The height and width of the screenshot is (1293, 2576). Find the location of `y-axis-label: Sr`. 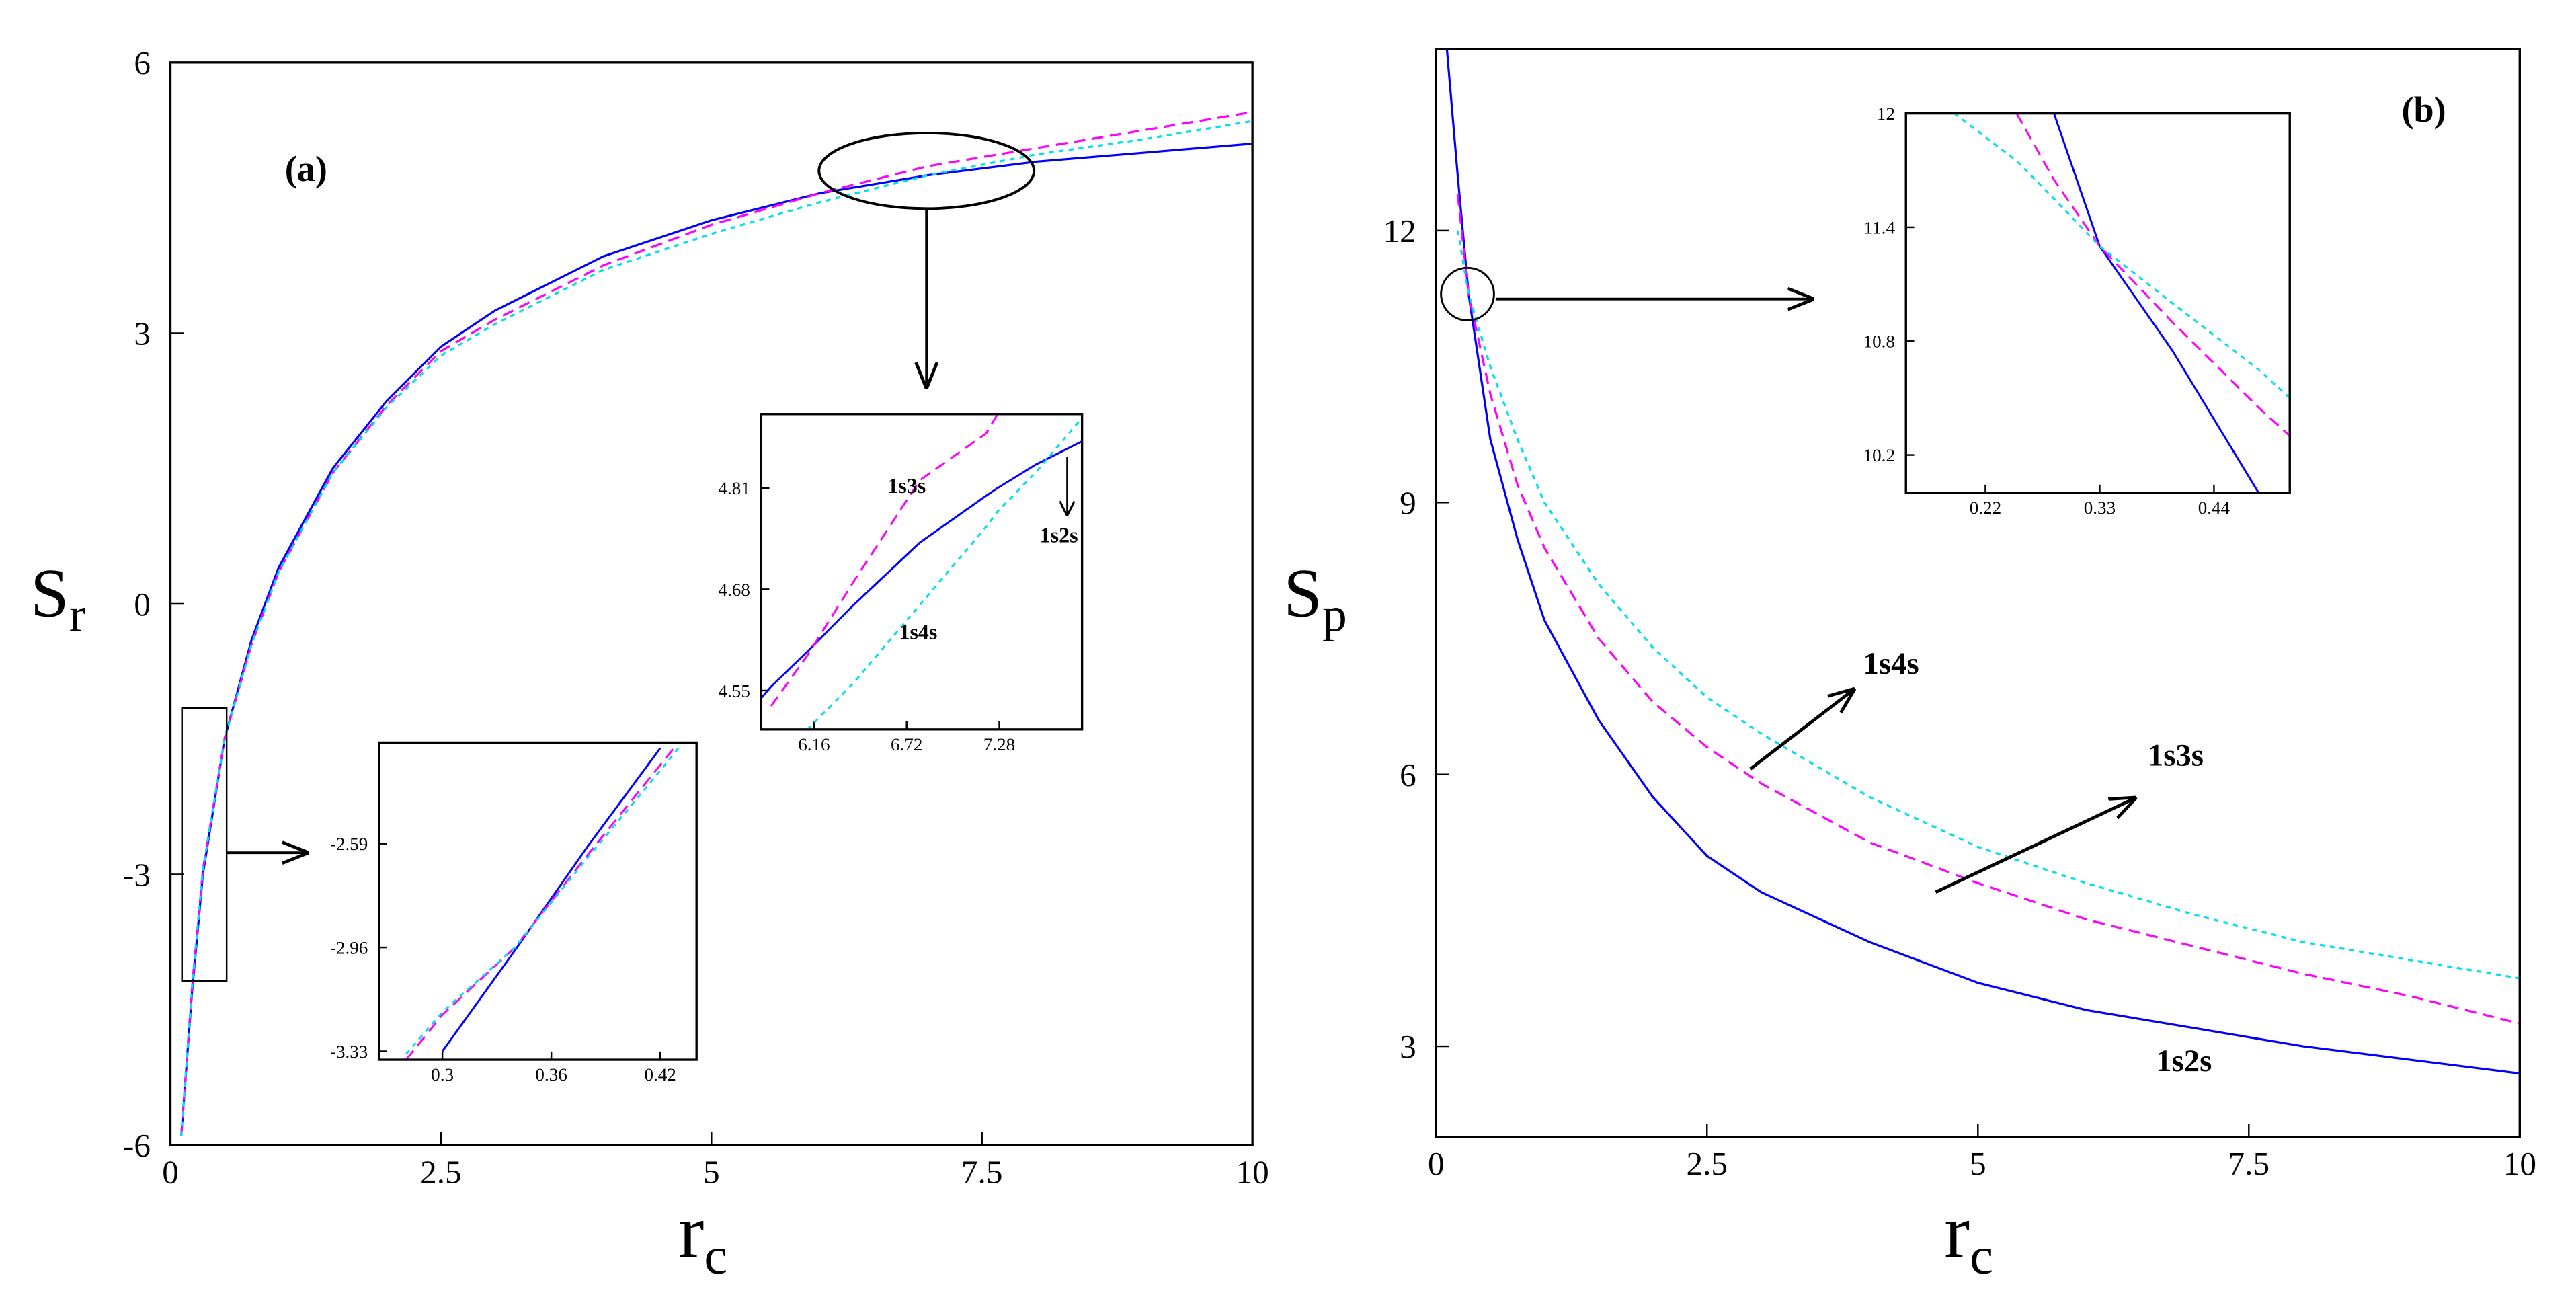

y-axis-label: Sr is located at coordinates (57, 598).